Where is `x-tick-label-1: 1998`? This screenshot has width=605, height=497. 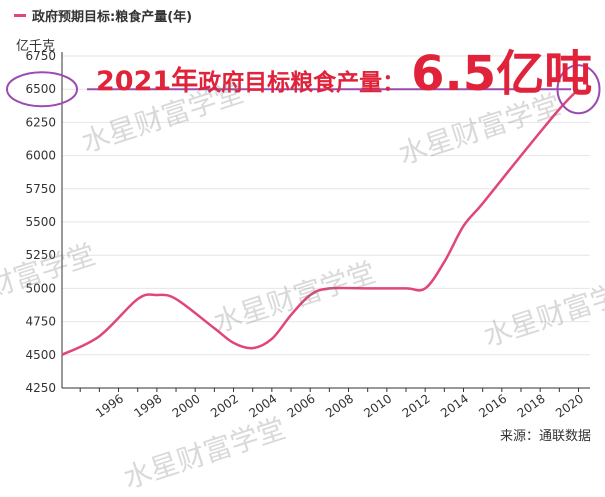 x-tick-label-1: 1998 is located at coordinates (147, 405).